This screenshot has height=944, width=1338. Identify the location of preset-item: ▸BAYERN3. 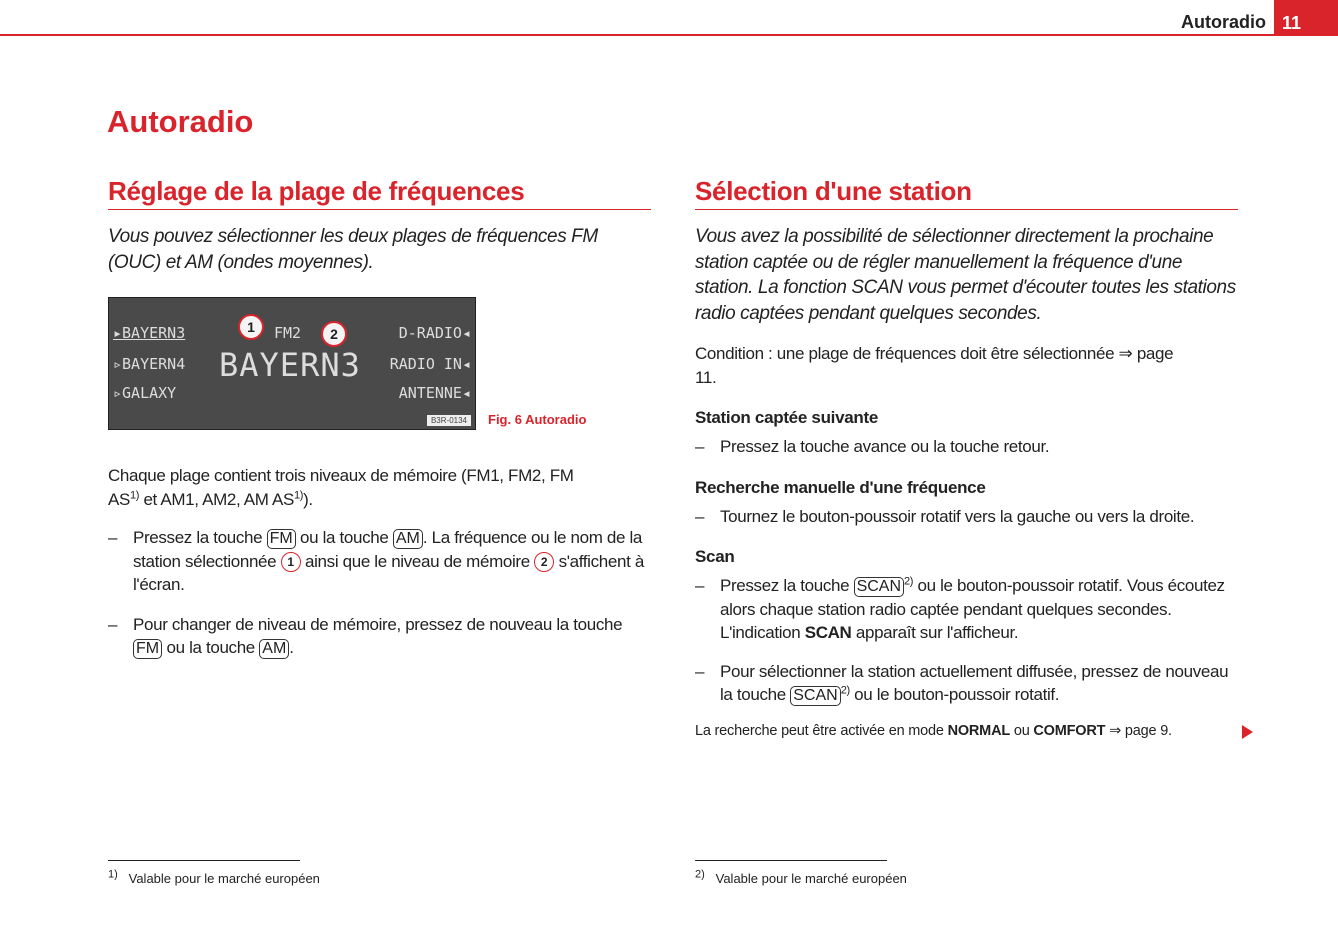
(149, 333).